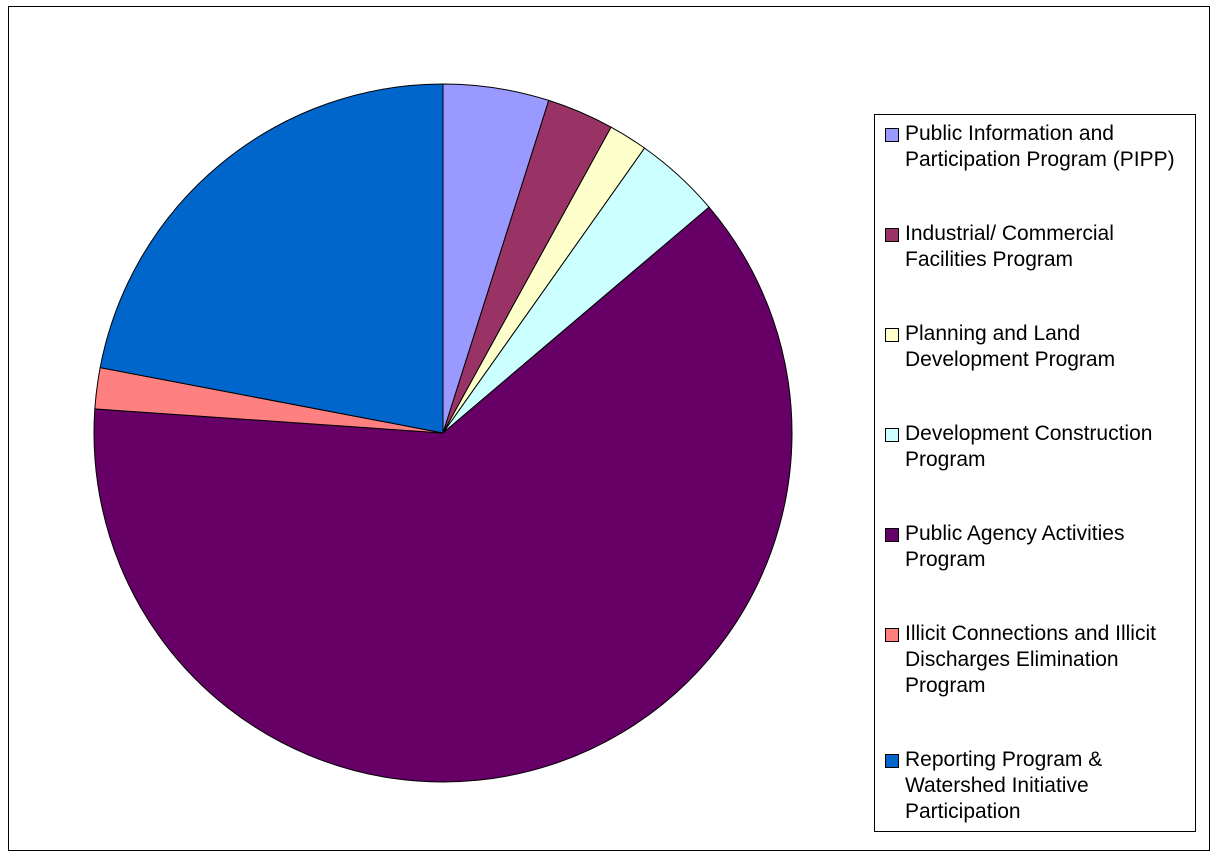  I want to click on legend-entry: Planning and Land Development Program, so click(1039, 347).